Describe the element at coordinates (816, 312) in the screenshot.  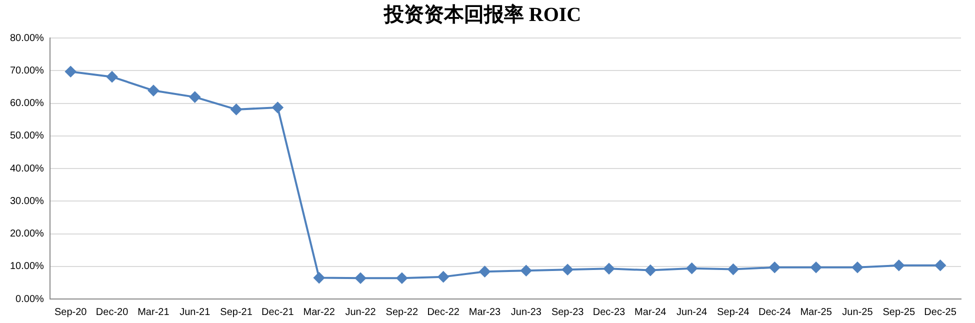
I see `x-tick-label: Mar-25` at that location.